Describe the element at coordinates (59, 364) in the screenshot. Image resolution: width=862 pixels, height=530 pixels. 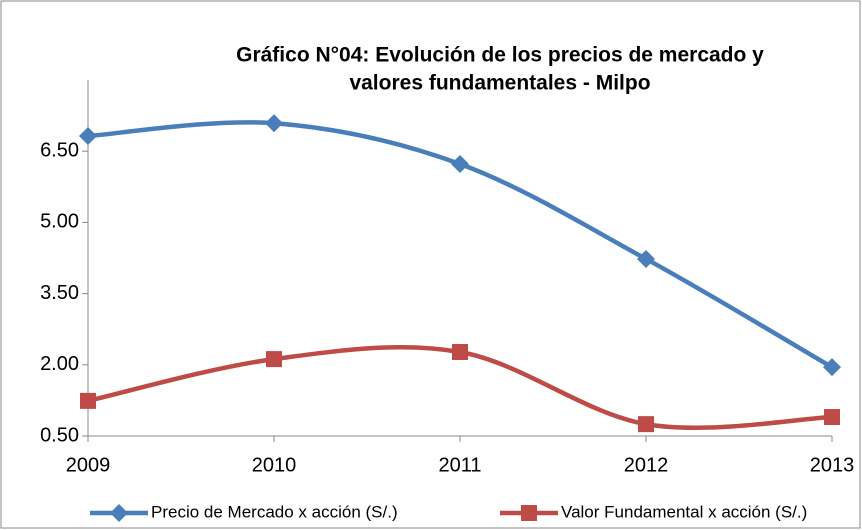
I see `y-tick-label: 2.00` at that location.